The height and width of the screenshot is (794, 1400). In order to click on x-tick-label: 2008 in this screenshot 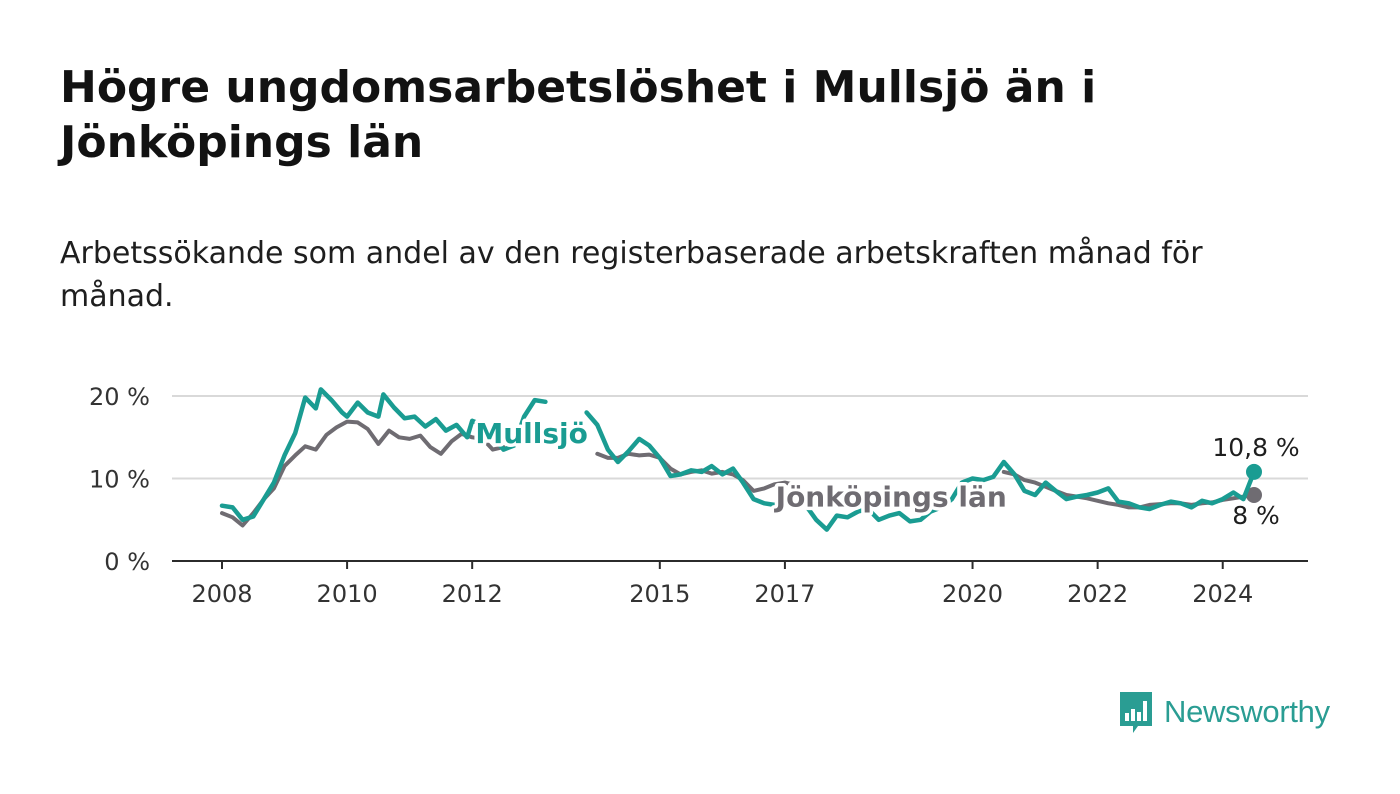, I will do `click(221, 594)`.